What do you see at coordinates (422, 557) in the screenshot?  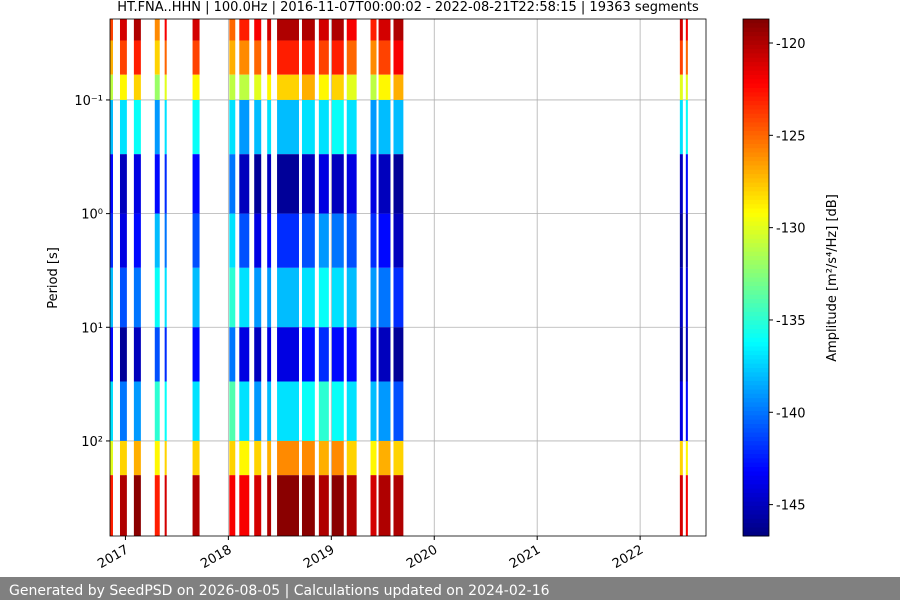 I see `x-tick-label: 2020` at bounding box center [422, 557].